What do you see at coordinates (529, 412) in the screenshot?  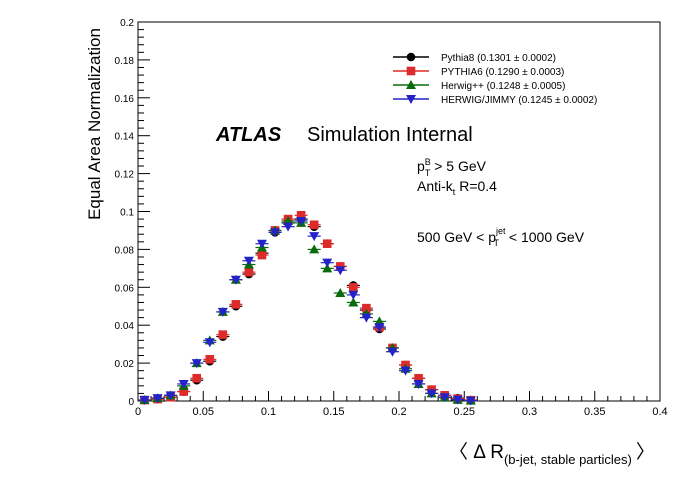 I see `x-tick-label: 0.3` at bounding box center [529, 412].